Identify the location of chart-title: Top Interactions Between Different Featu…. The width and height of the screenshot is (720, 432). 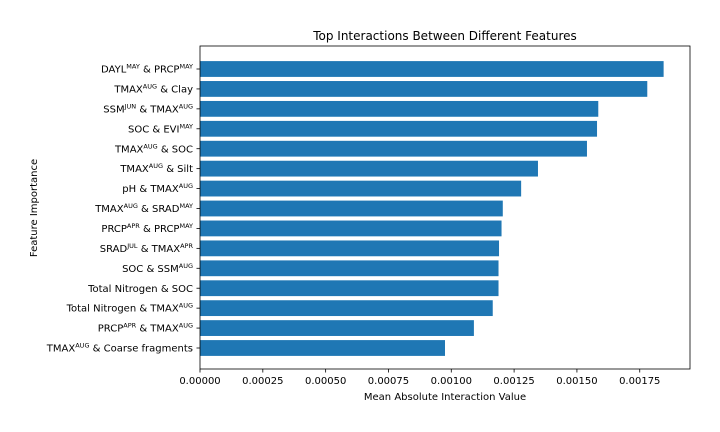
(444, 36).